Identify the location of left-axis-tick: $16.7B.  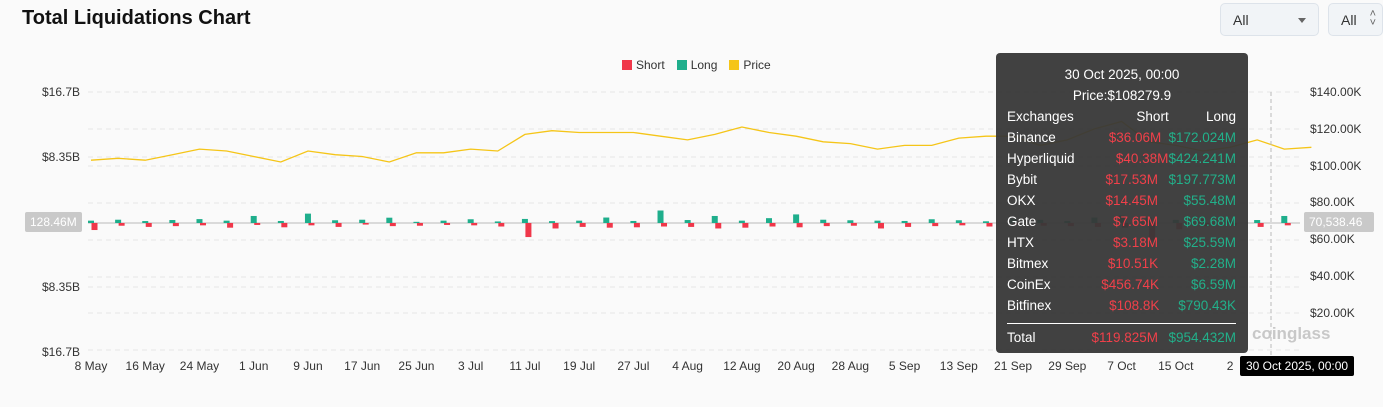
(61, 92).